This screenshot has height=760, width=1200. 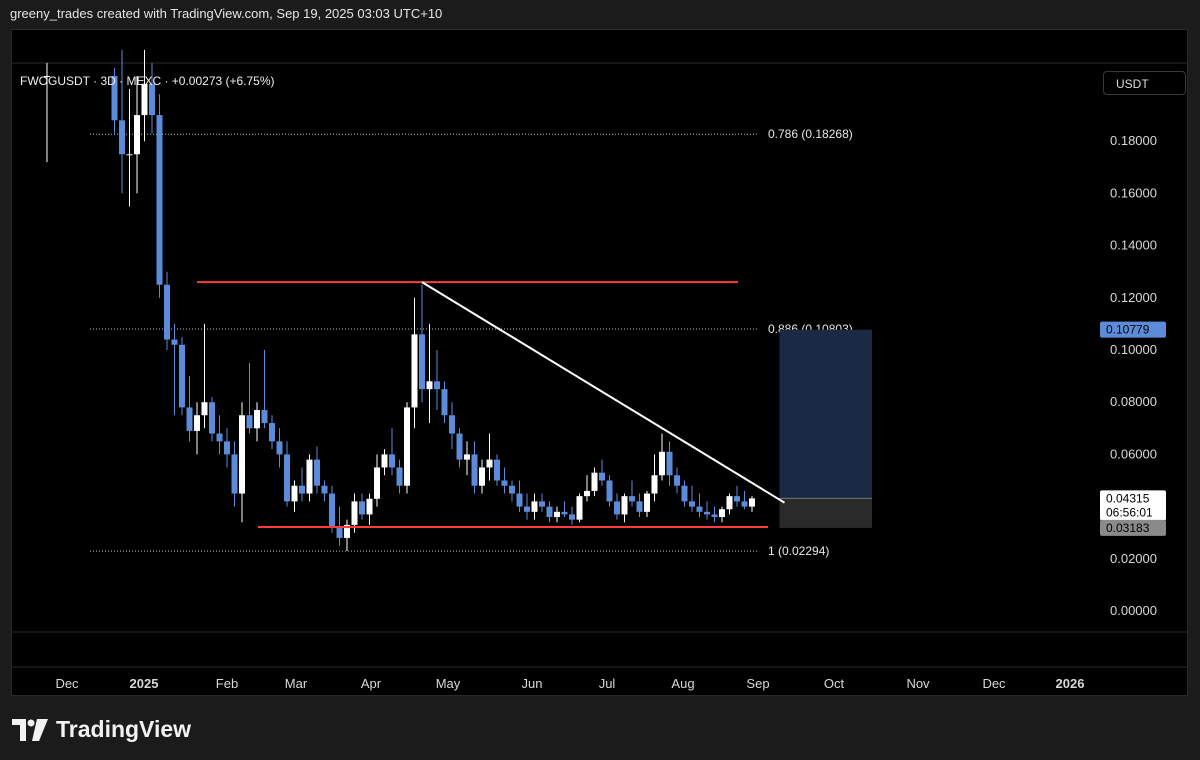 I want to click on time-axis-label: Apr, so click(x=371, y=683).